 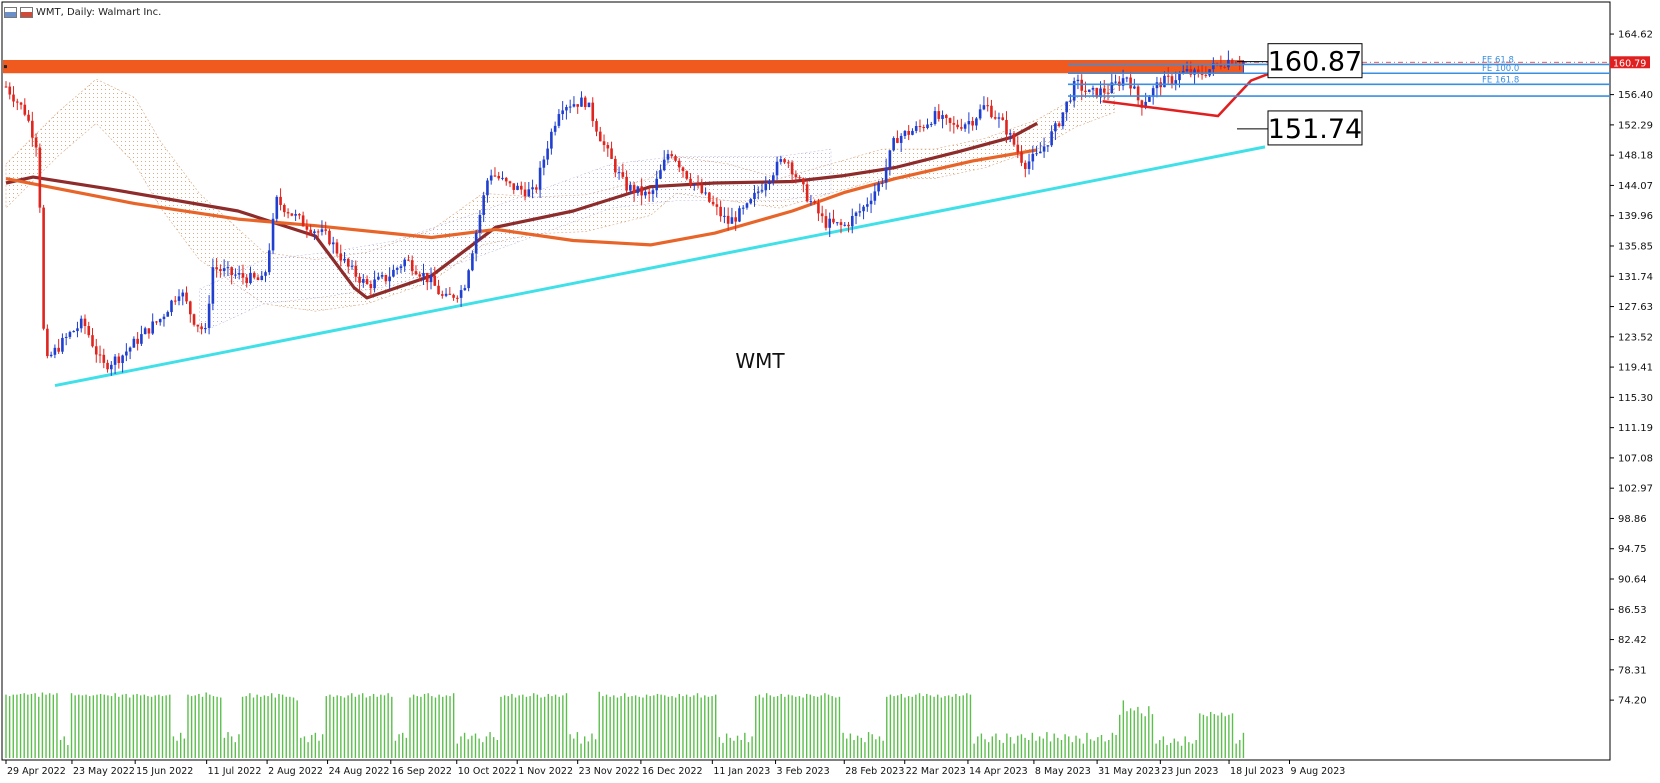 I want to click on y-tick-label: 135.85, so click(x=1635, y=246).